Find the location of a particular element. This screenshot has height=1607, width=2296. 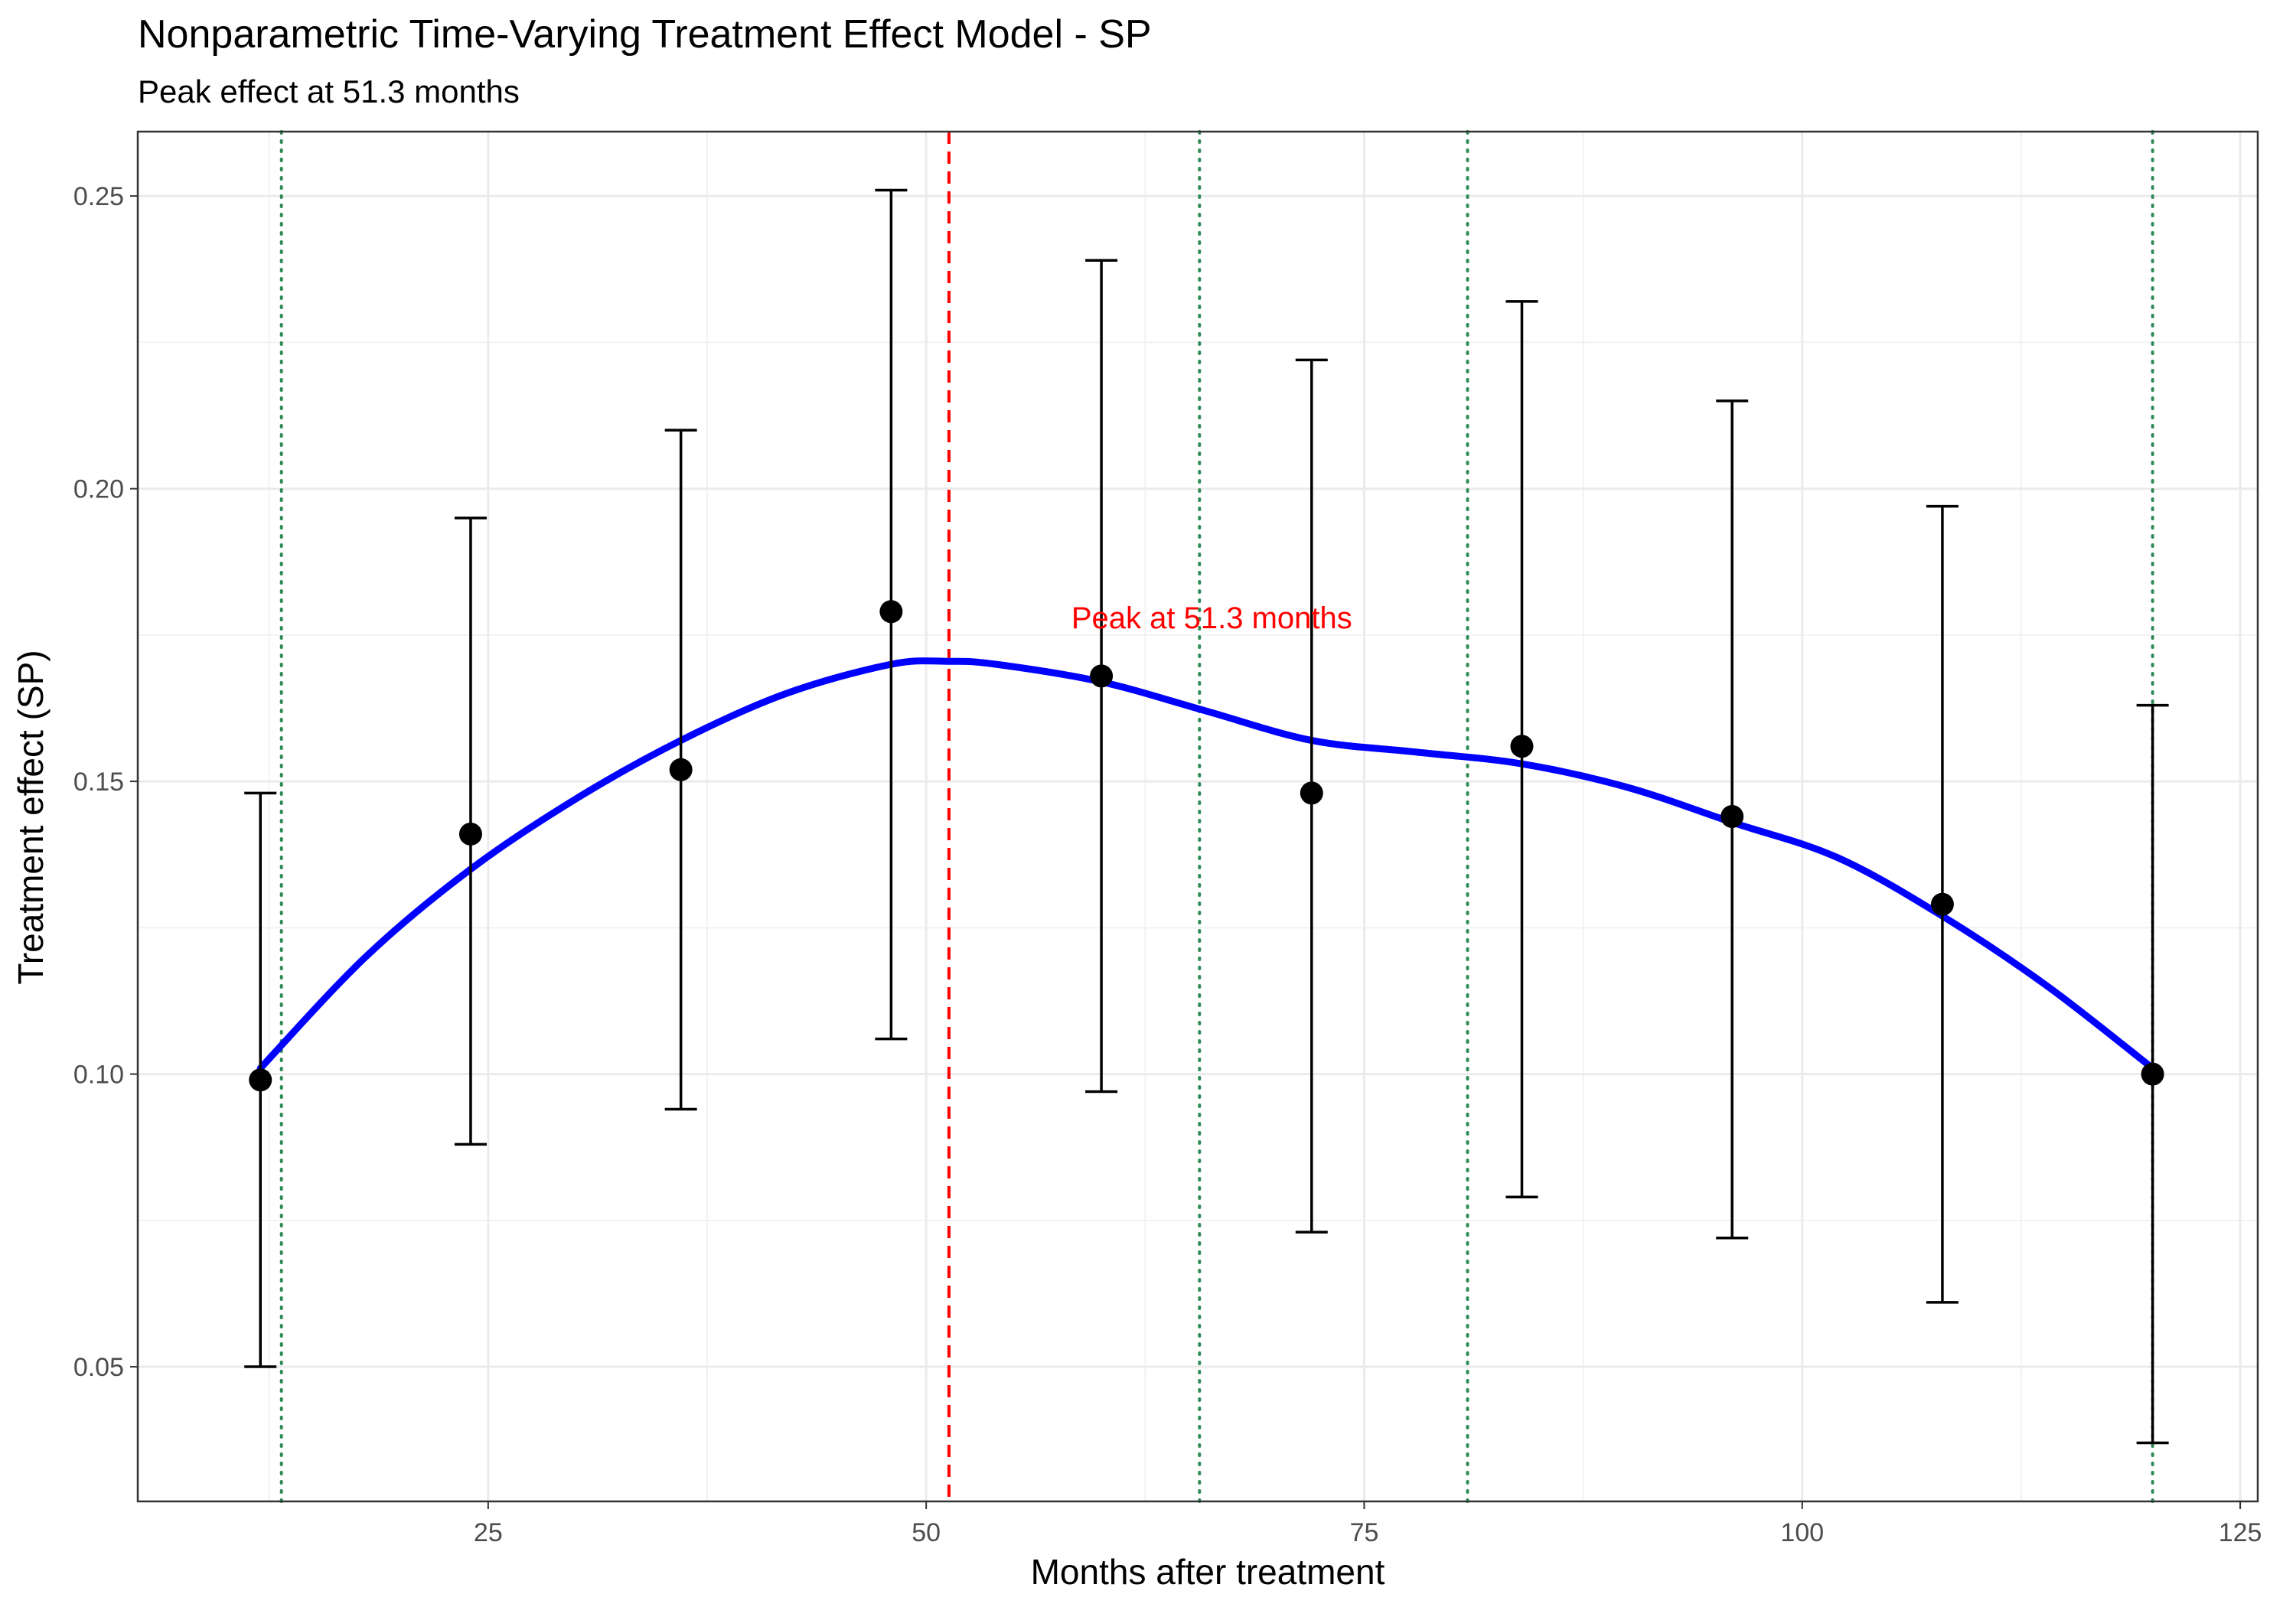

chart-subtitle: Peak effect at 51.3 months is located at coordinates (329, 91).